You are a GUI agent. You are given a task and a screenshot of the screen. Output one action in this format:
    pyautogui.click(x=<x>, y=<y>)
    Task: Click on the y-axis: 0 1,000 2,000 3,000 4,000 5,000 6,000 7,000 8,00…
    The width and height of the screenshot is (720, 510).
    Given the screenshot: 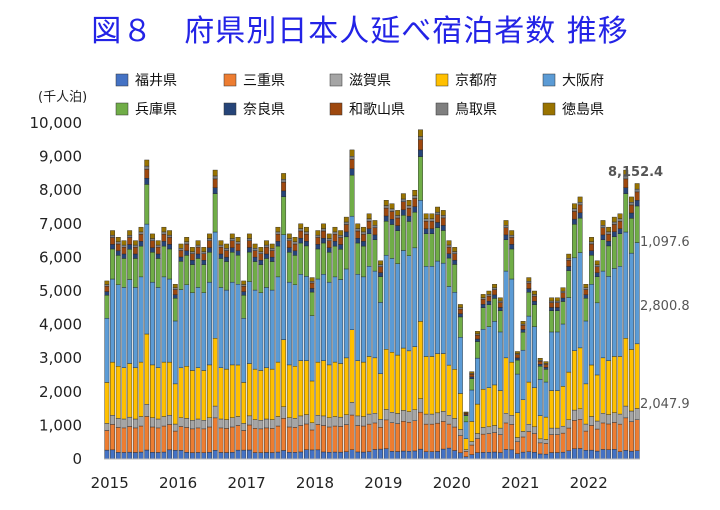 What is the action you would take?
    pyautogui.click(x=56, y=291)
    